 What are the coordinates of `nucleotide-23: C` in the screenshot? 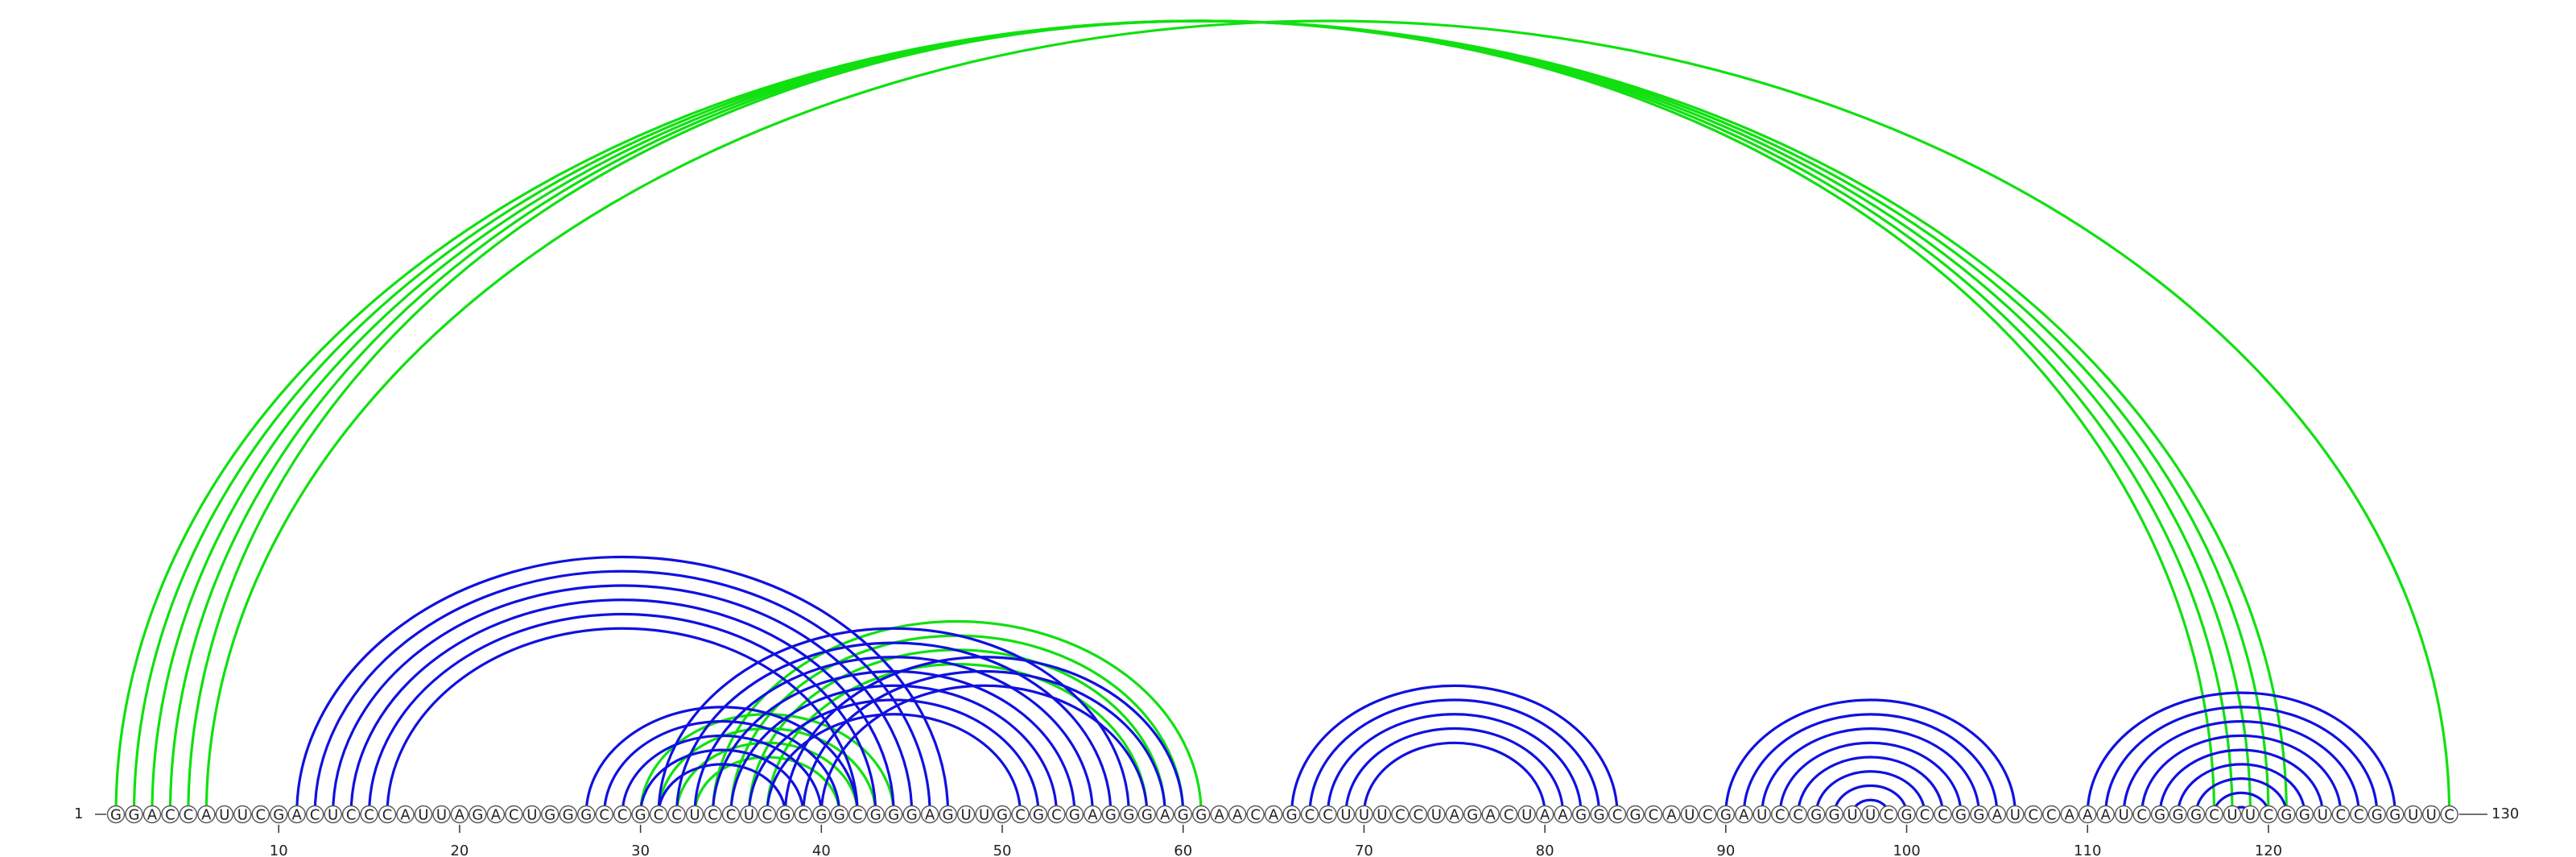 It's located at (514, 814).